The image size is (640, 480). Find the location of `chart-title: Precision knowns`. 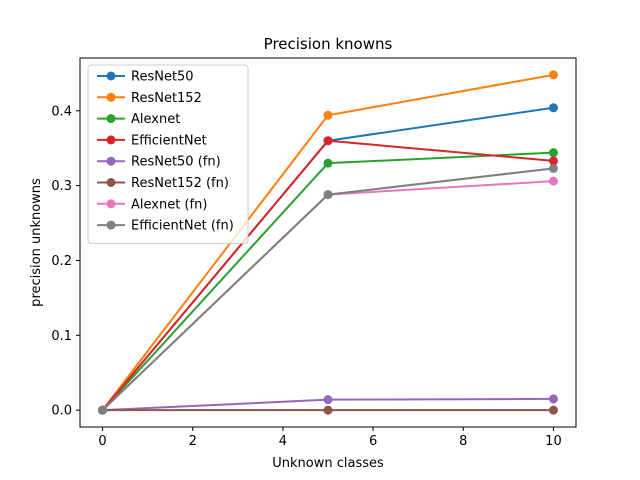

chart-title: Precision knowns is located at coordinates (328, 44).